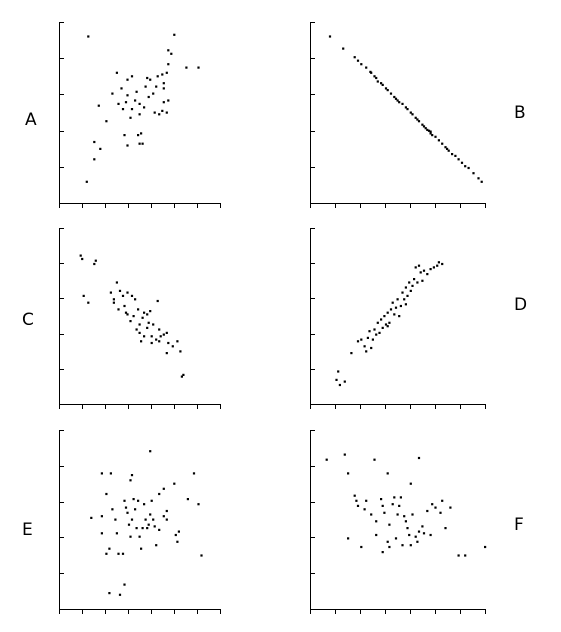 The height and width of the screenshot is (632, 561). I want to click on panel-label-f: F, so click(519, 525).